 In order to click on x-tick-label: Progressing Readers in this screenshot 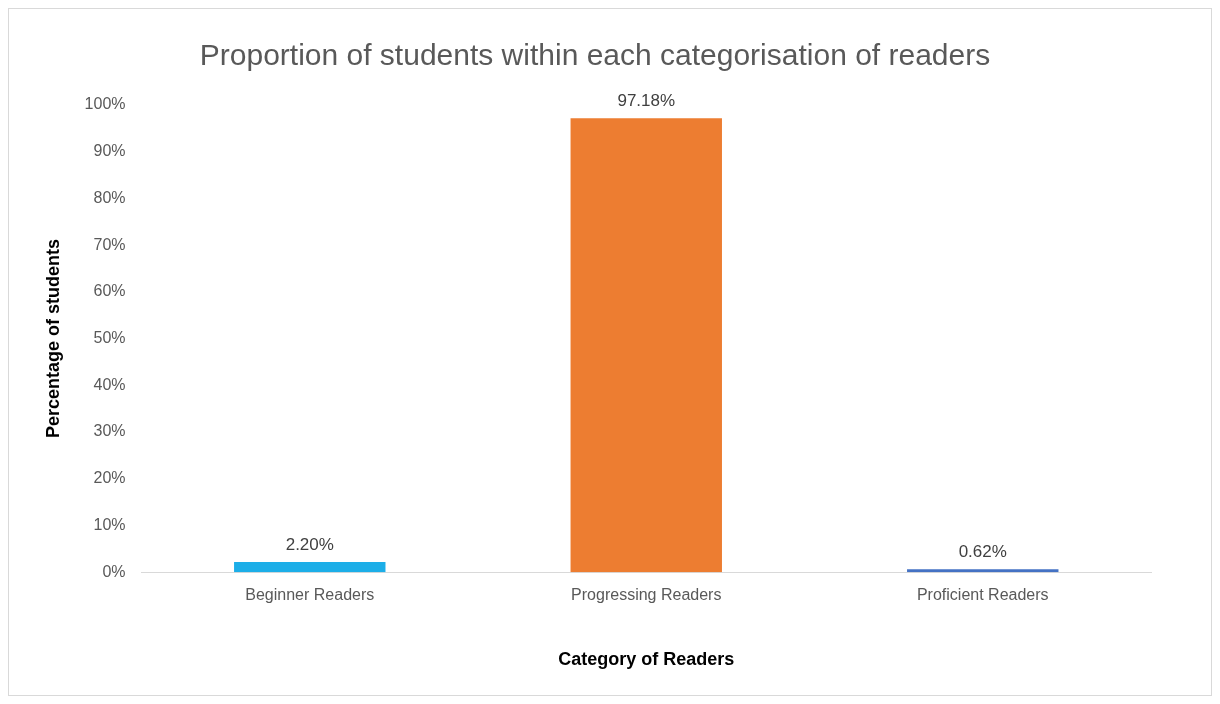, I will do `click(646, 595)`.